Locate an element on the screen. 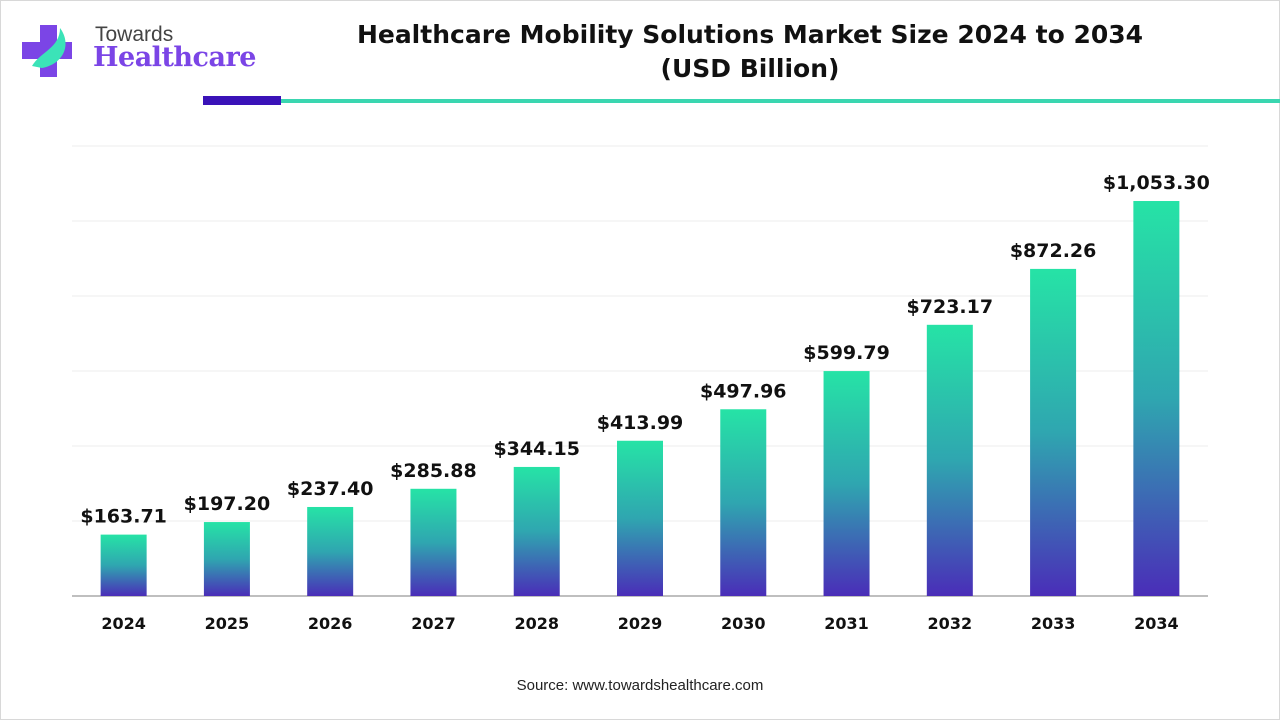  bar-2027 is located at coordinates (433, 542).